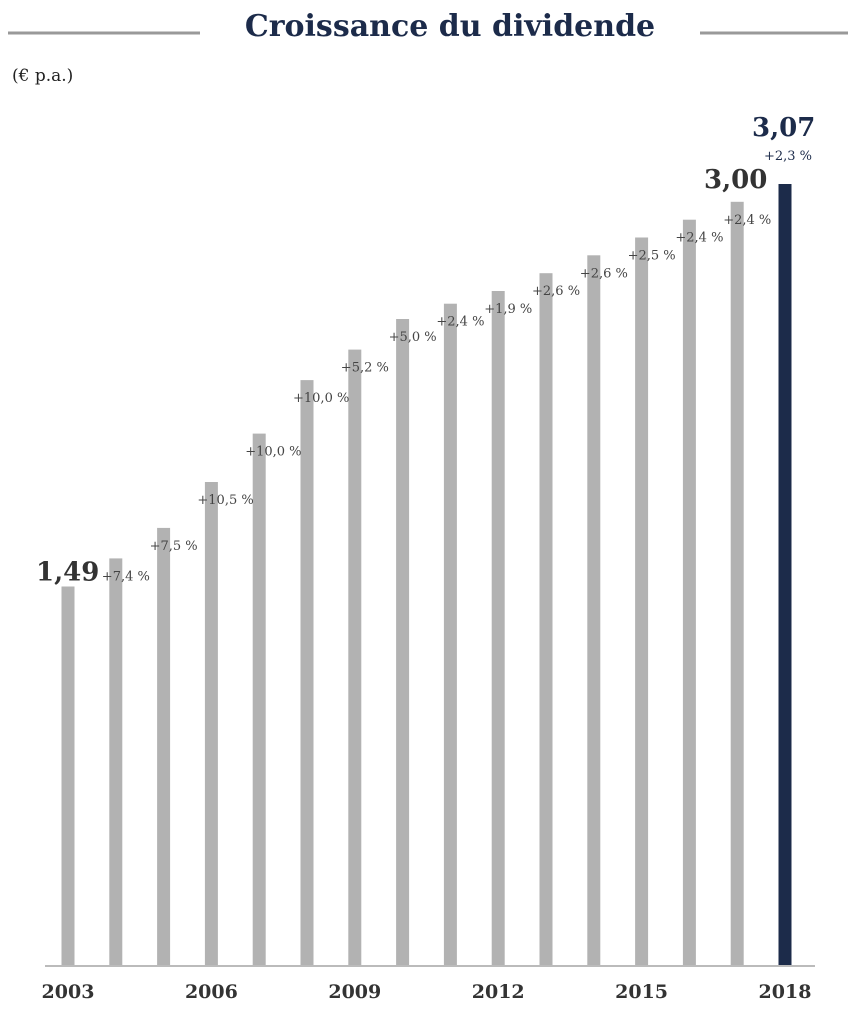 This screenshot has height=1009, width=850. I want to click on growth-label-2011: +2,4 %, so click(460, 322).